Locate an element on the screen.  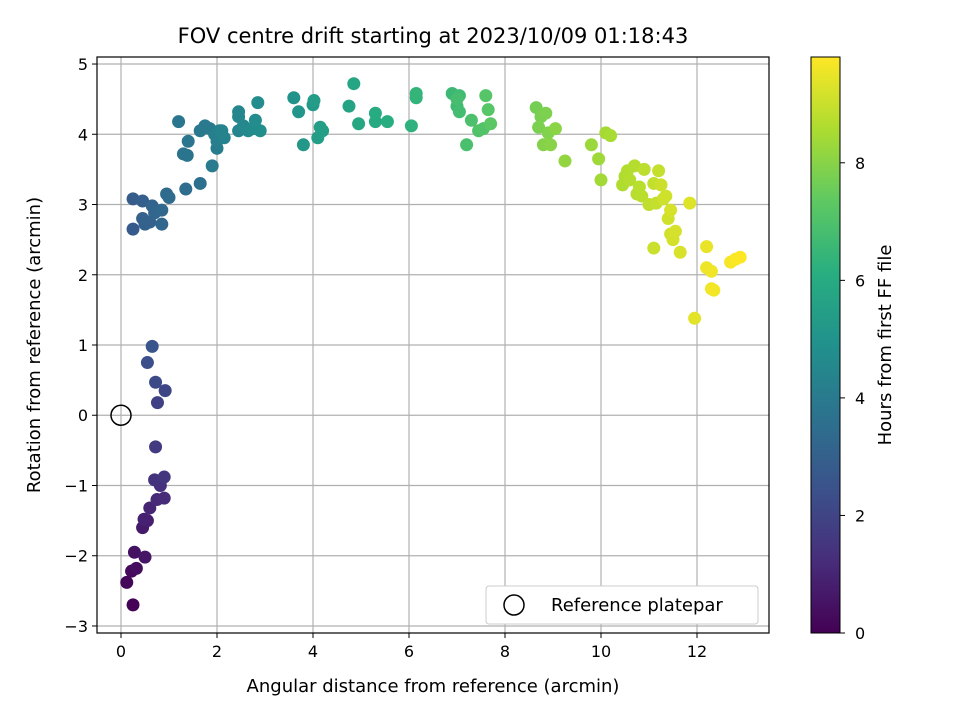
y-tick-label: 2 is located at coordinates (83, 275).